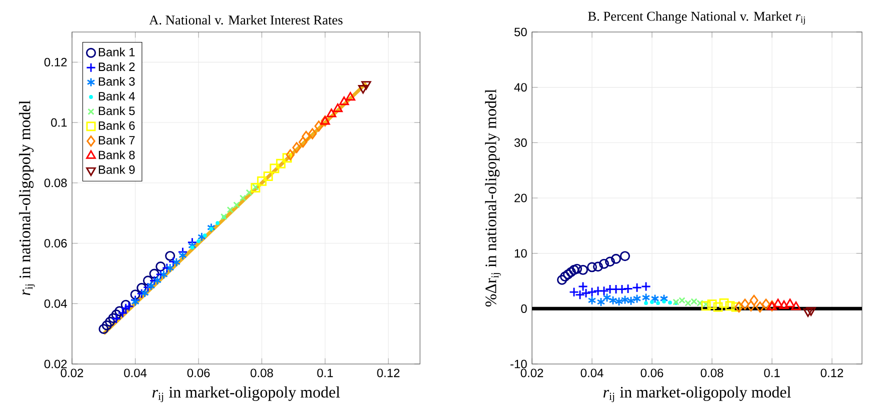 This screenshot has height=417, width=871. Describe the element at coordinates (493, 198) in the screenshot. I see `y-axis-title: %Δr$_{ij}$ in national-oligopoly model` at that location.